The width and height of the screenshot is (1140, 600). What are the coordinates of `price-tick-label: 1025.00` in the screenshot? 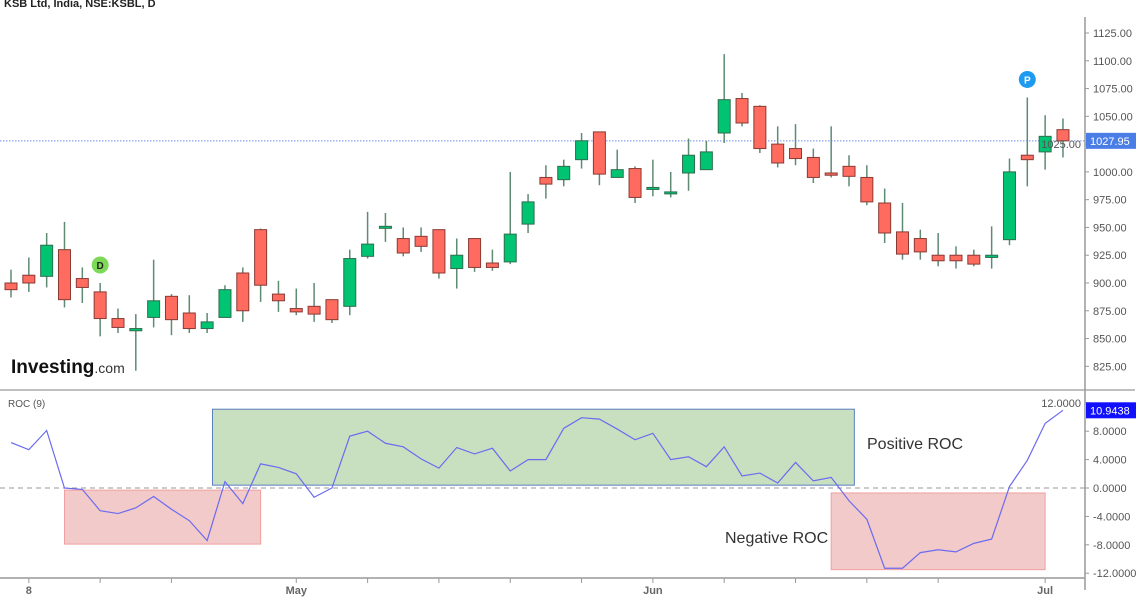 It's located at (1061, 145).